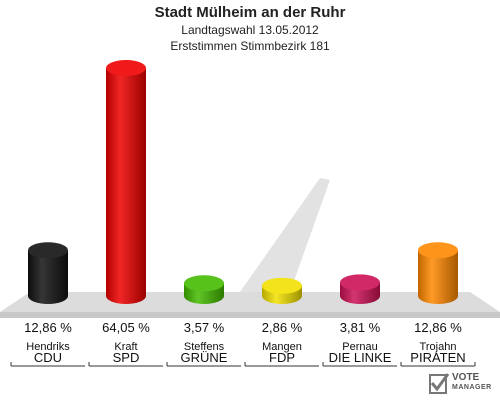 This screenshot has width=500, height=400. What do you see at coordinates (48, 347) in the screenshot?
I see `candidate-label: Hendriks` at bounding box center [48, 347].